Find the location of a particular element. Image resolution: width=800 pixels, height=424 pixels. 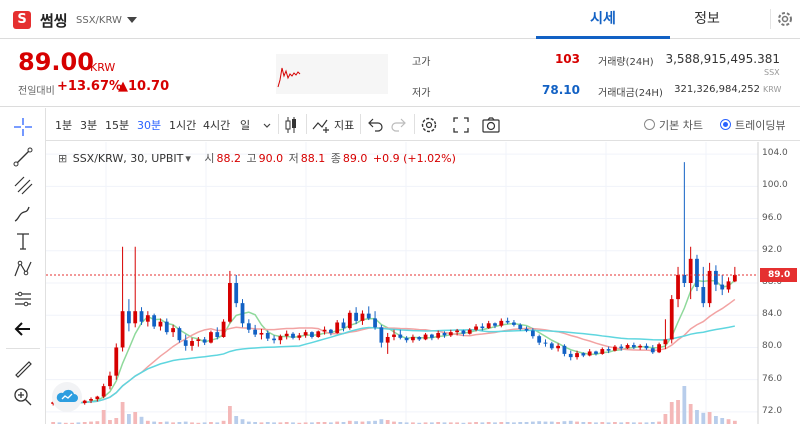

price-axis-label: 88.0 is located at coordinates (772, 282).